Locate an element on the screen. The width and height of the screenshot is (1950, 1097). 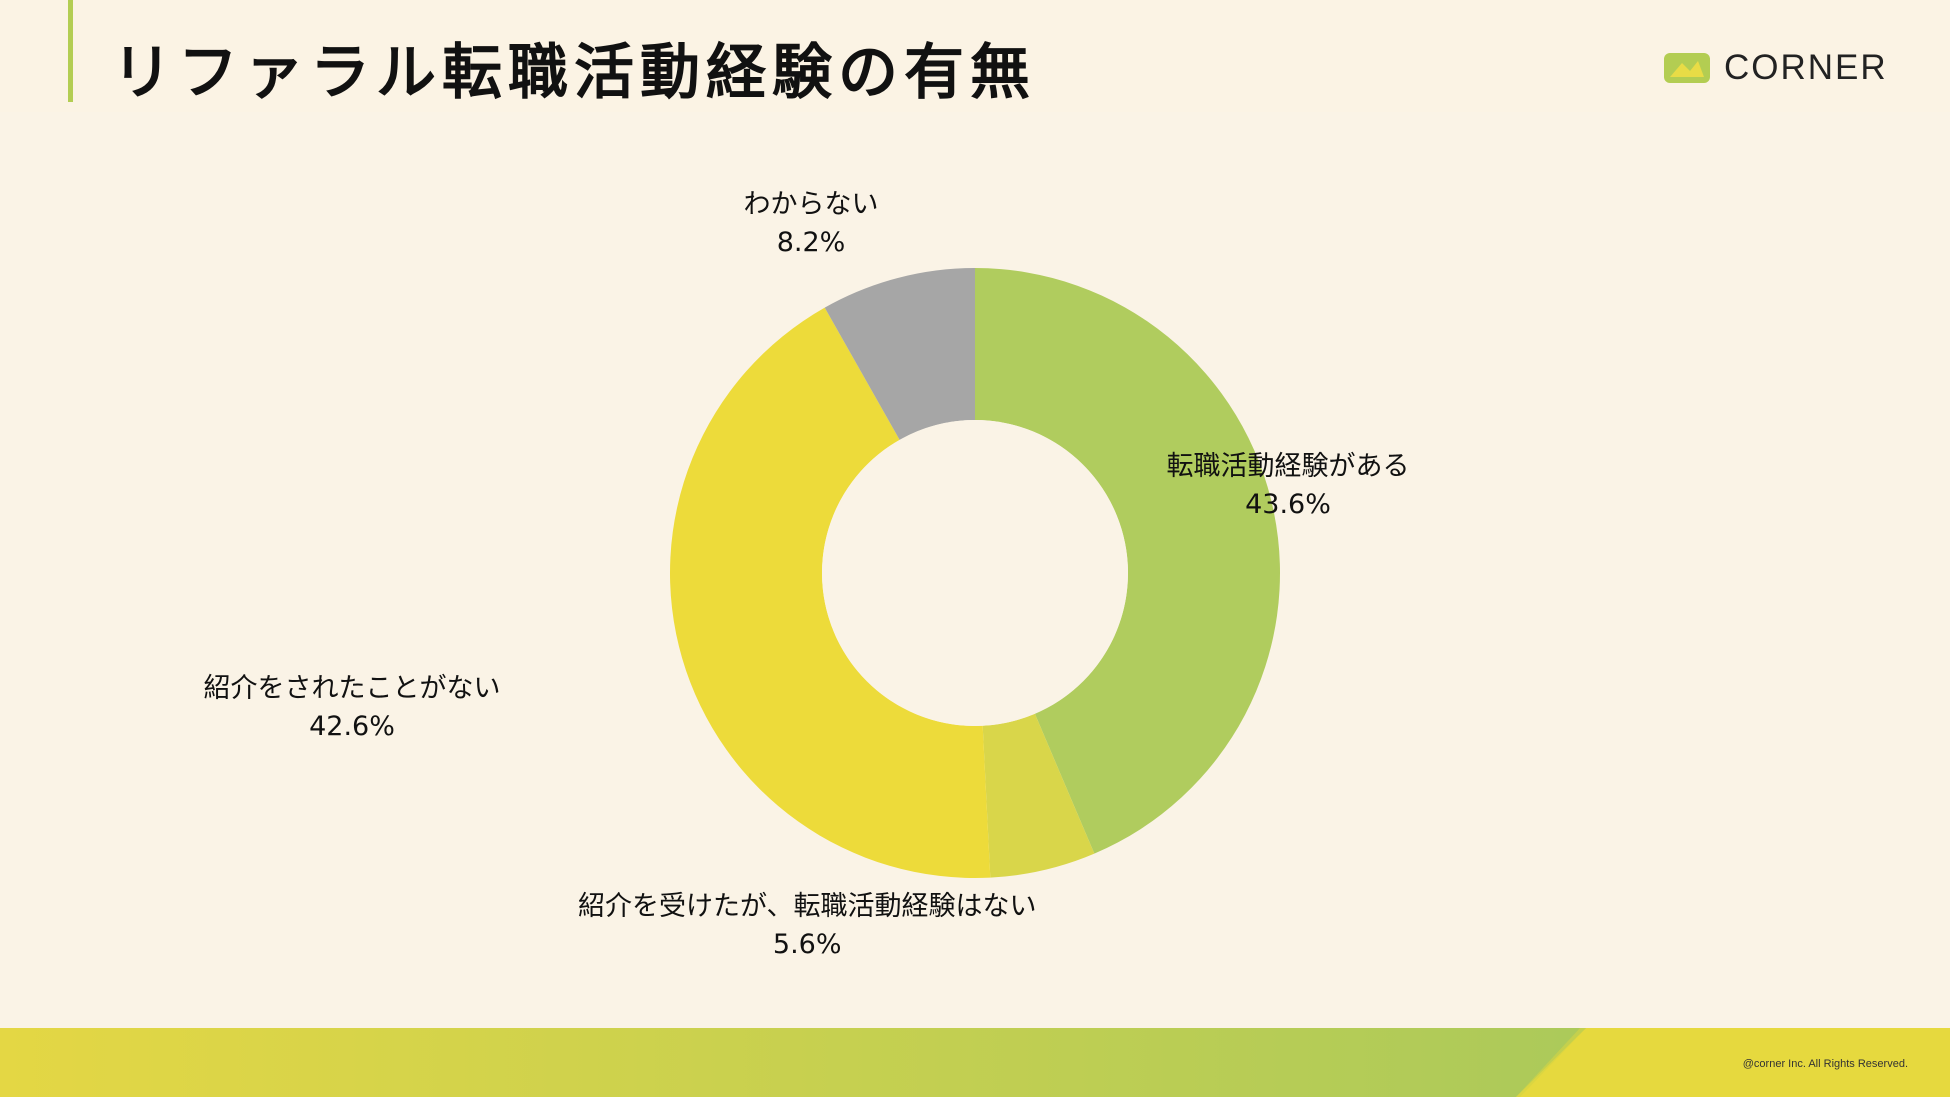
donut-slice-never-referred is located at coordinates (830, 592).